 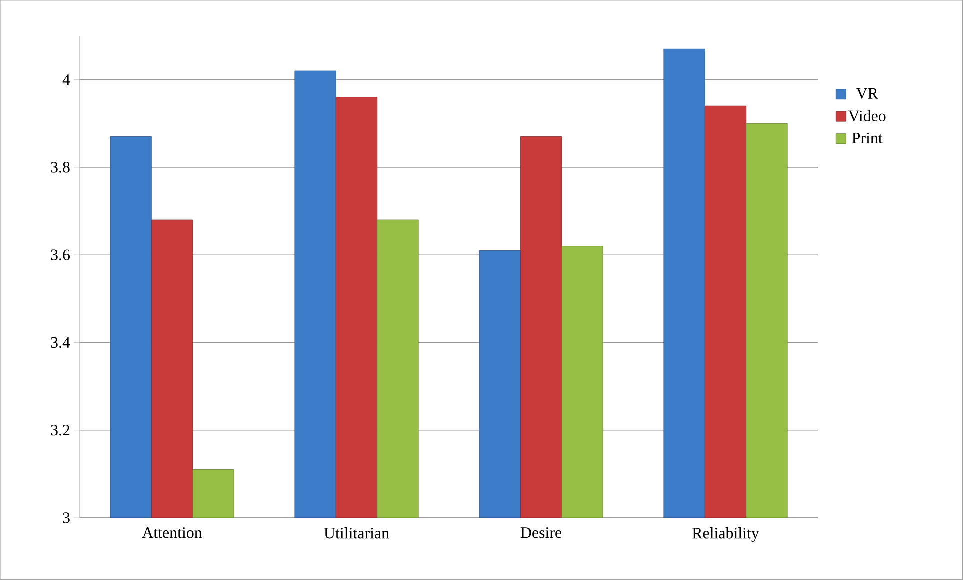 I want to click on y-tick-label: 3.6, so click(x=60, y=255).